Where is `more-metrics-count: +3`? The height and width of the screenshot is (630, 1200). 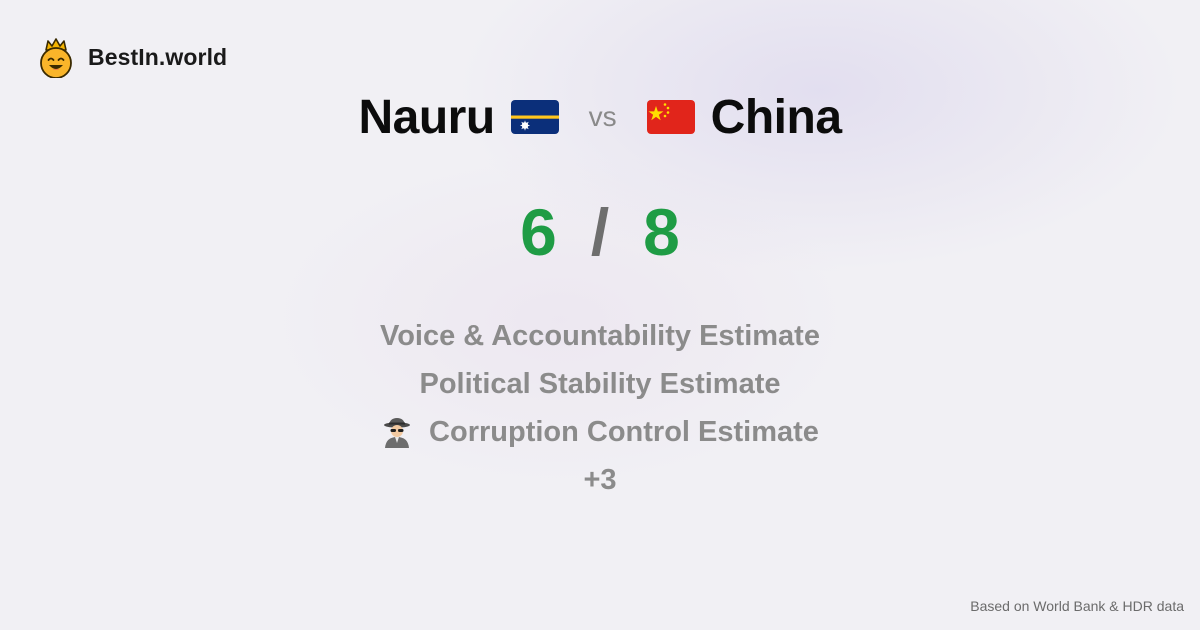 more-metrics-count: +3 is located at coordinates (599, 480).